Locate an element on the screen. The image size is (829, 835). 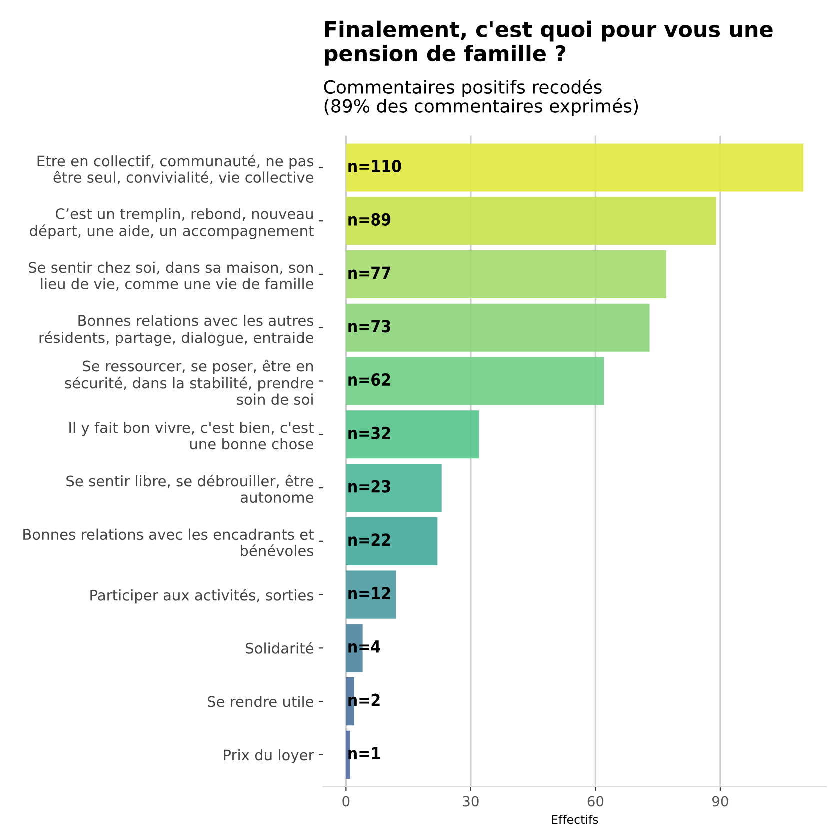
y-tick-label: Se sentir chez soi, dans sa maison, son lieu de vie, comme une vie de famille is located at coordinates (171, 276).